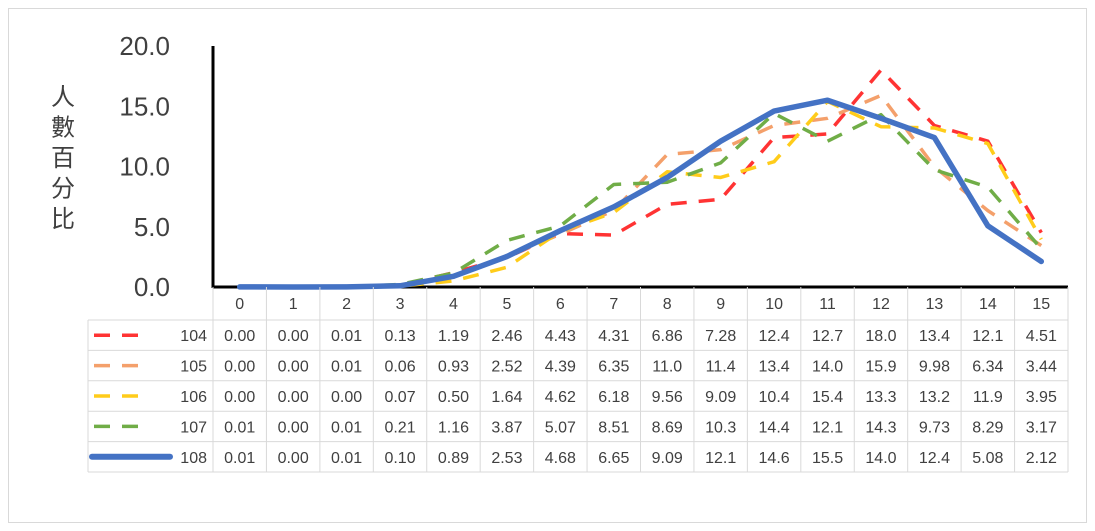  I want to click on table-cell-value: 9.56, so click(667, 397).